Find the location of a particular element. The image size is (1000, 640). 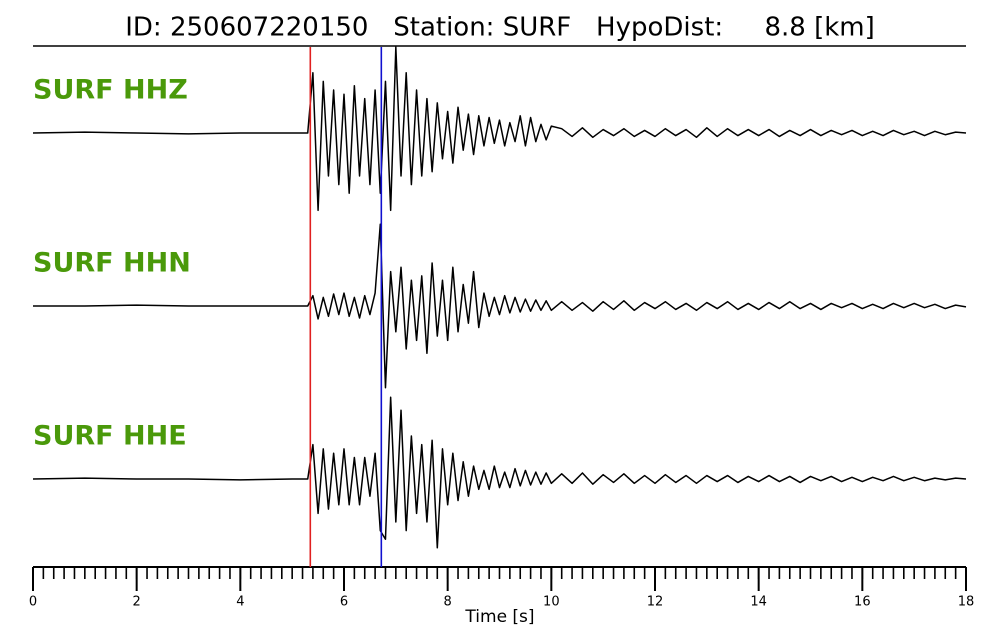

x-tick-label: 8 is located at coordinates (448, 602).